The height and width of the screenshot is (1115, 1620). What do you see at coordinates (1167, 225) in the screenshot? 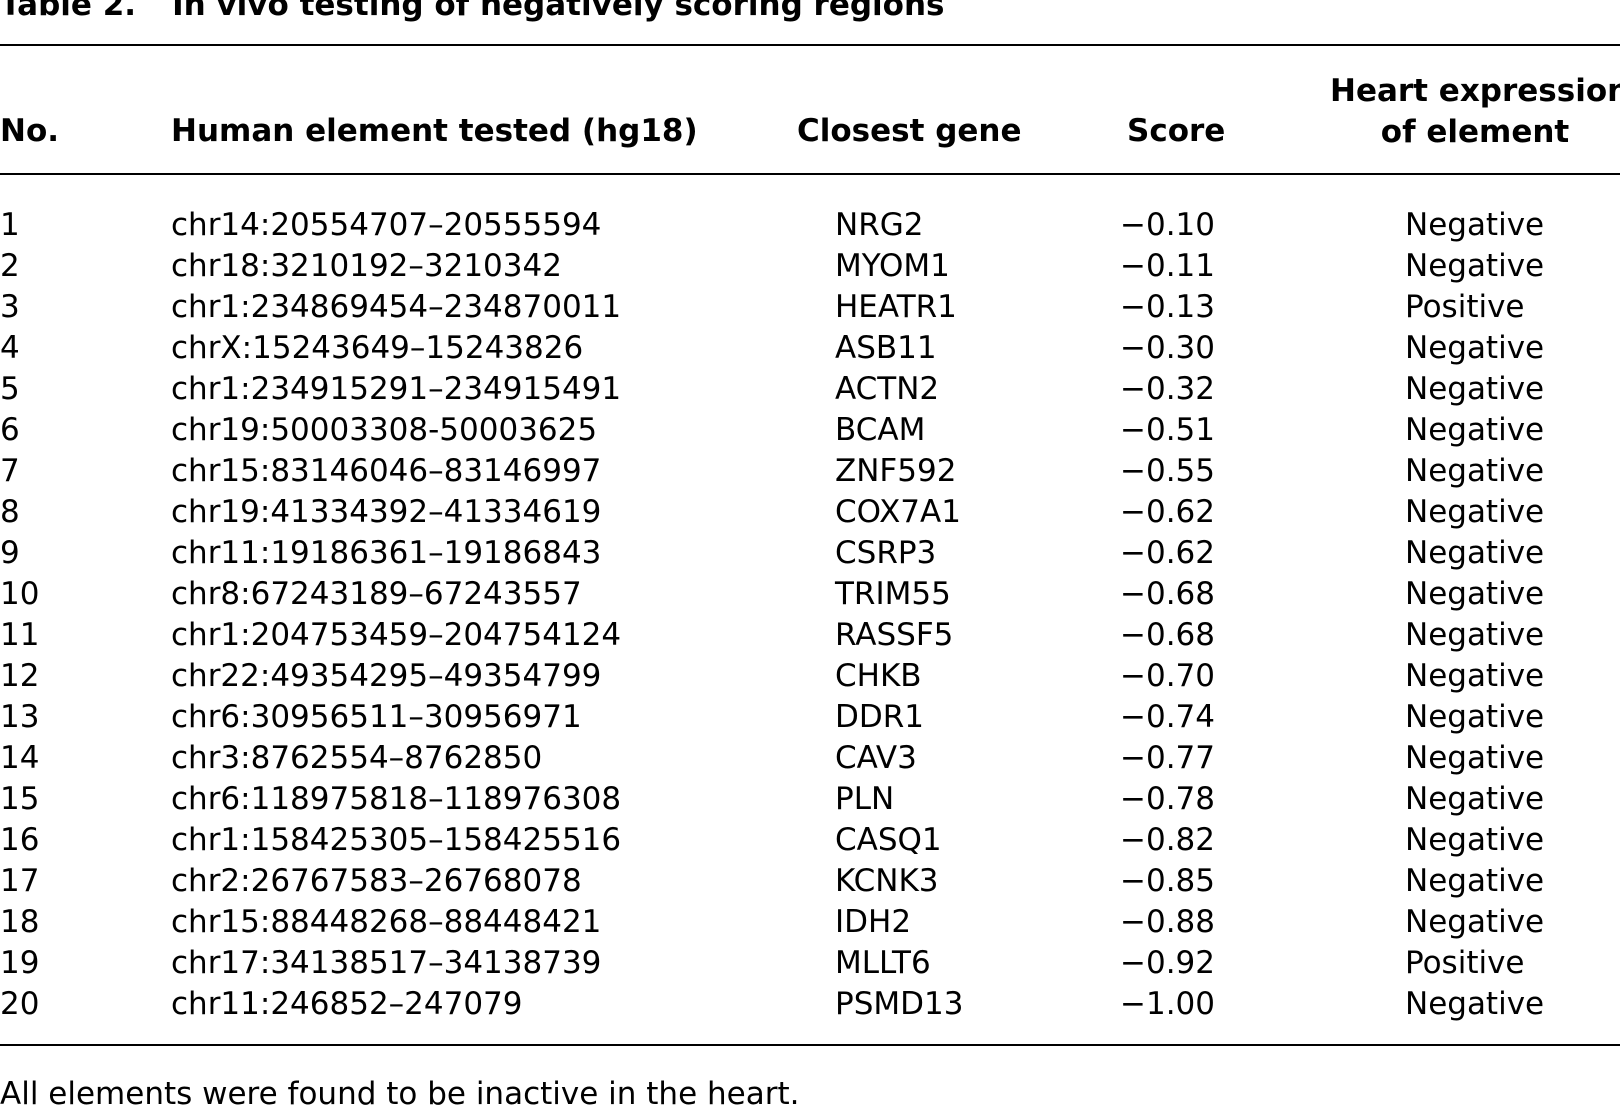
I see `cell-score: −0.10` at bounding box center [1167, 225].